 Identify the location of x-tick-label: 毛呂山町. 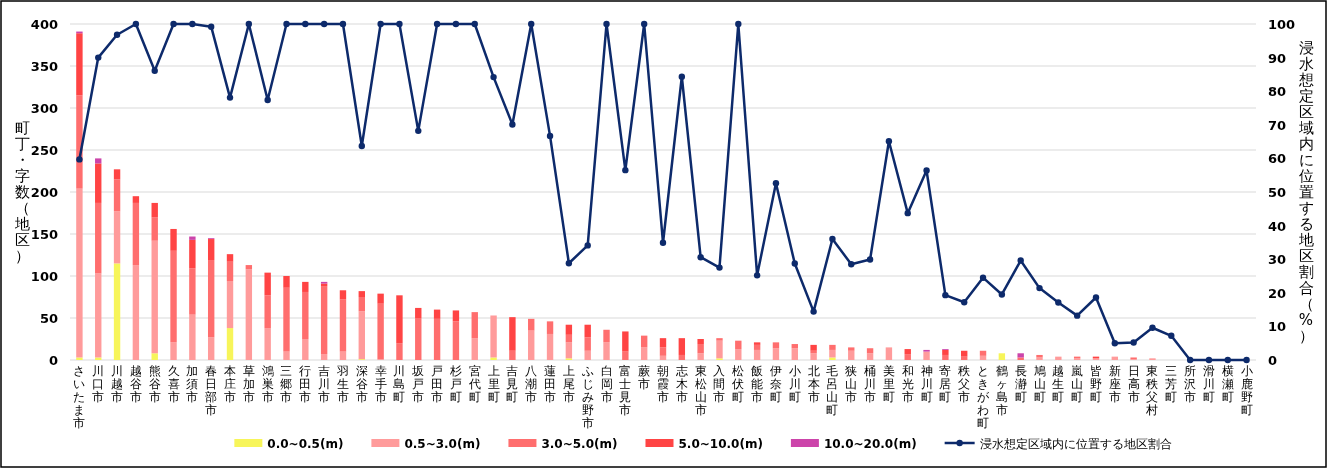
(832, 391).